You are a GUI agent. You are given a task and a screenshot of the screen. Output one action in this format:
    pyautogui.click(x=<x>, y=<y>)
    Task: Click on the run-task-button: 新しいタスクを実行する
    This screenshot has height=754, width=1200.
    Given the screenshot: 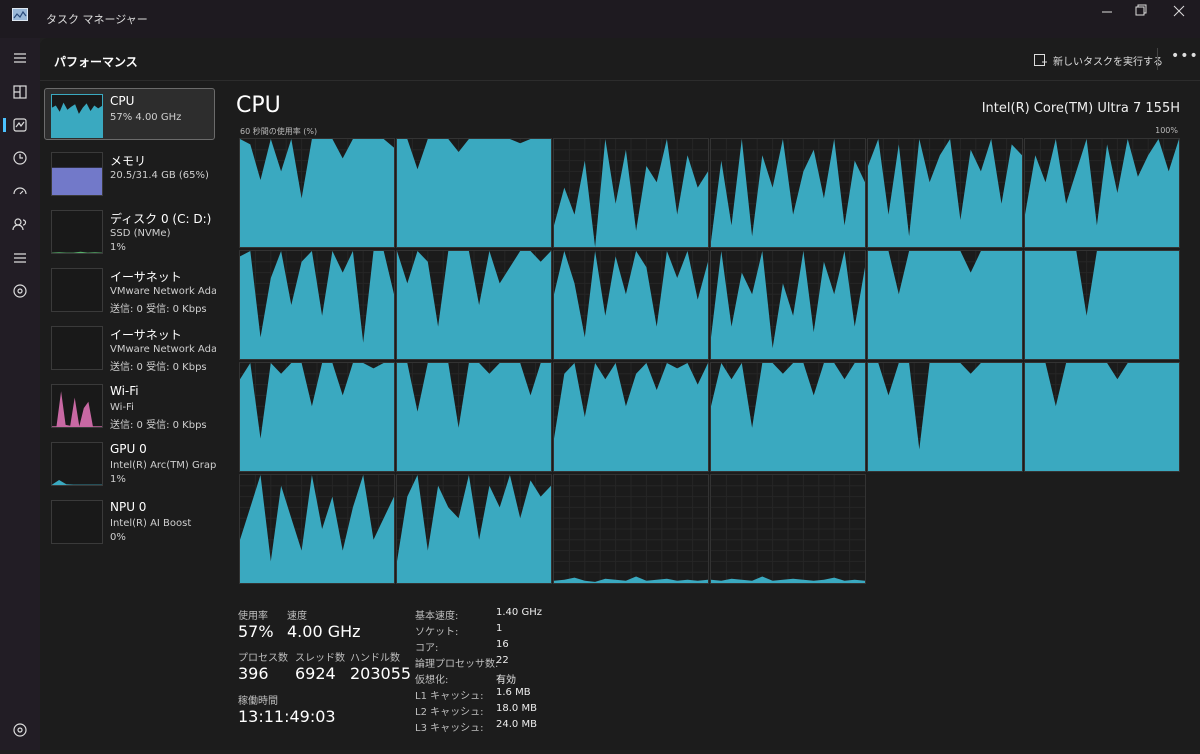 What is the action you would take?
    pyautogui.click(x=1098, y=60)
    